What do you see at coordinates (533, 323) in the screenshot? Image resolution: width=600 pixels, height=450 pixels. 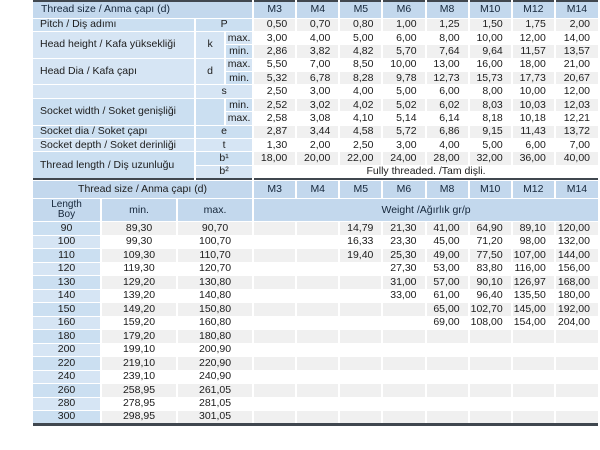 I see `weight-cell: 154,00` at bounding box center [533, 323].